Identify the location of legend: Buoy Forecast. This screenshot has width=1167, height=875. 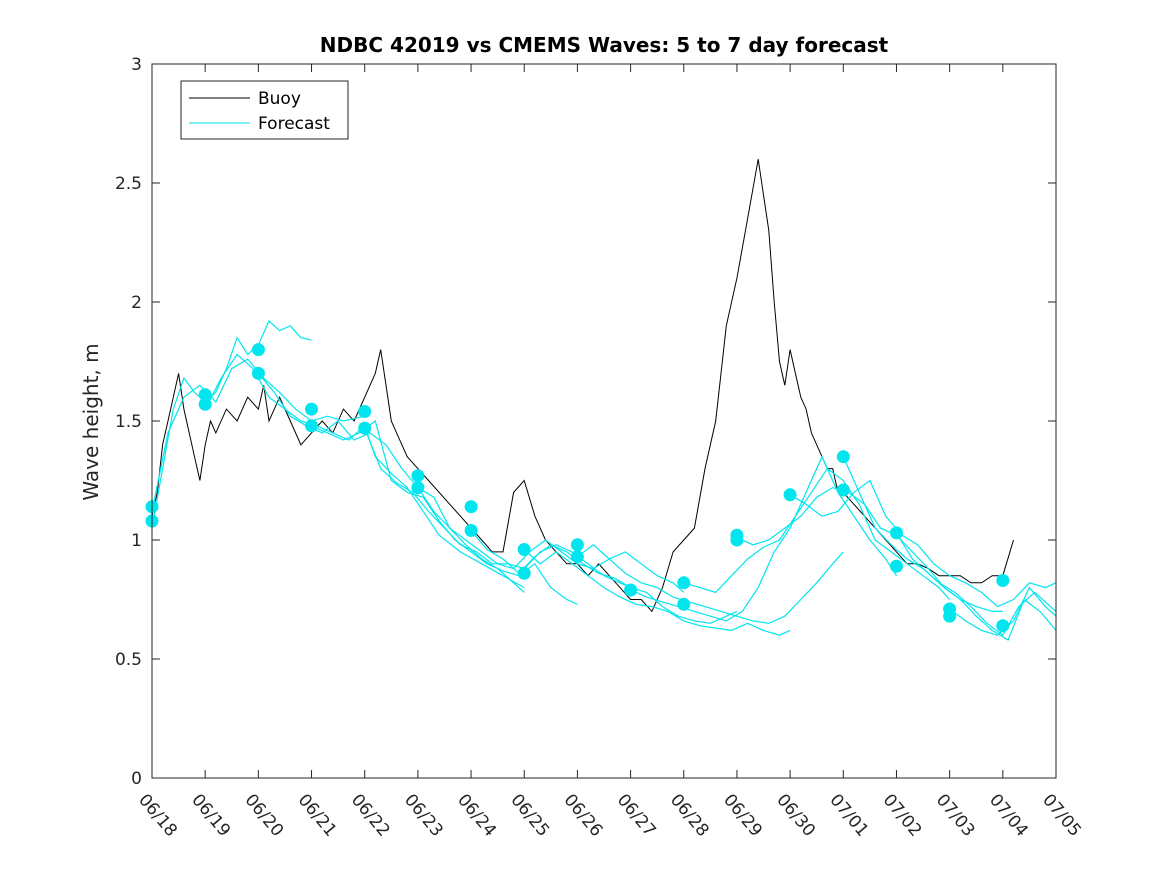
(264, 110).